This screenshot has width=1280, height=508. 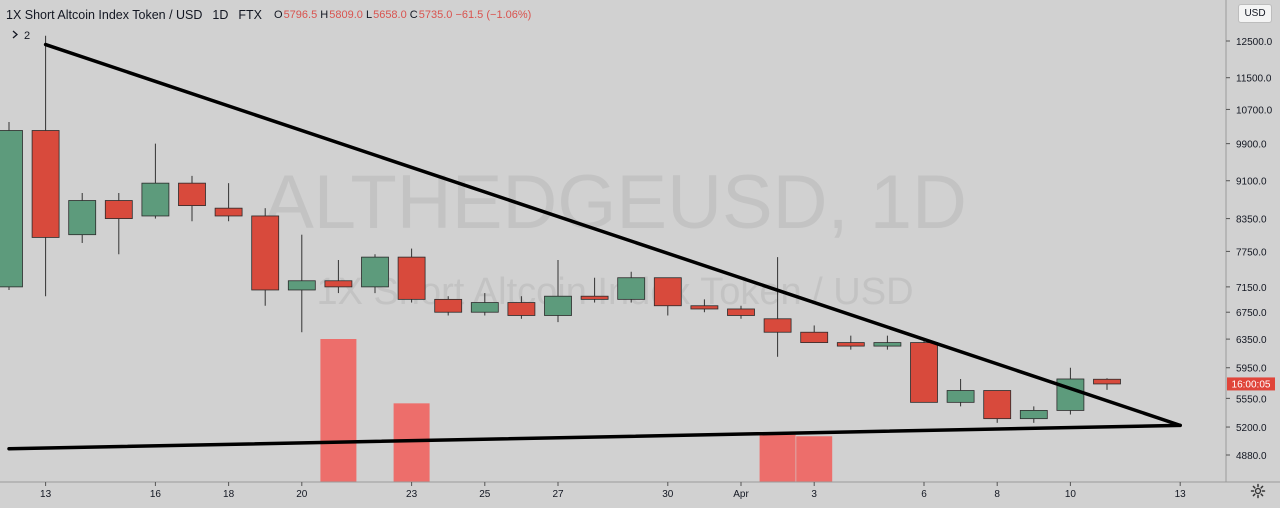 I want to click on indicator-toggle: 2, so click(x=21, y=36).